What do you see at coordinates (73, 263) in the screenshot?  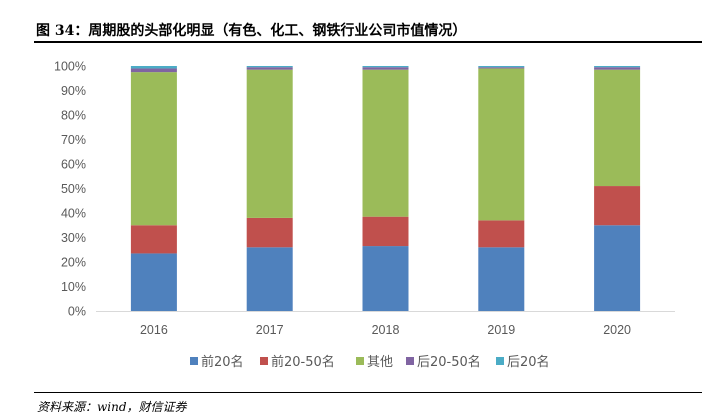 I see `y-tick-label: 20%` at bounding box center [73, 263].